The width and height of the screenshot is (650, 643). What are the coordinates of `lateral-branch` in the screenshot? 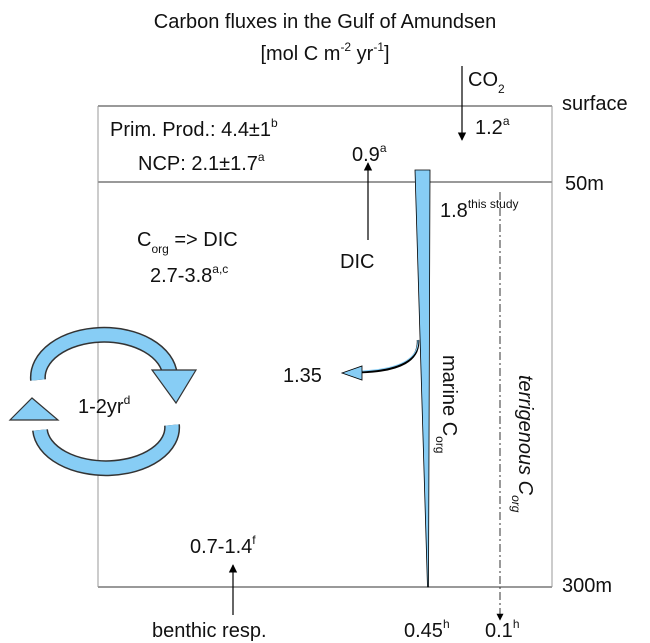 It's located at (390, 355).